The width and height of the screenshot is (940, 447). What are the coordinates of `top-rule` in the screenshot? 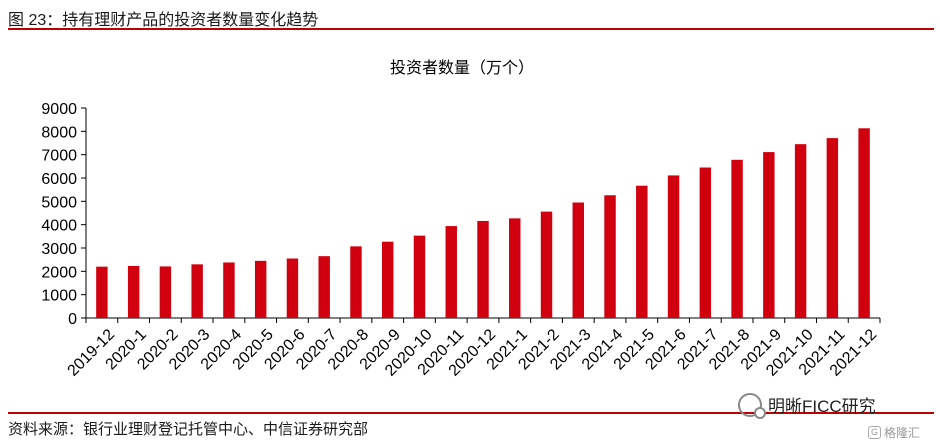 It's located at (471, 29).